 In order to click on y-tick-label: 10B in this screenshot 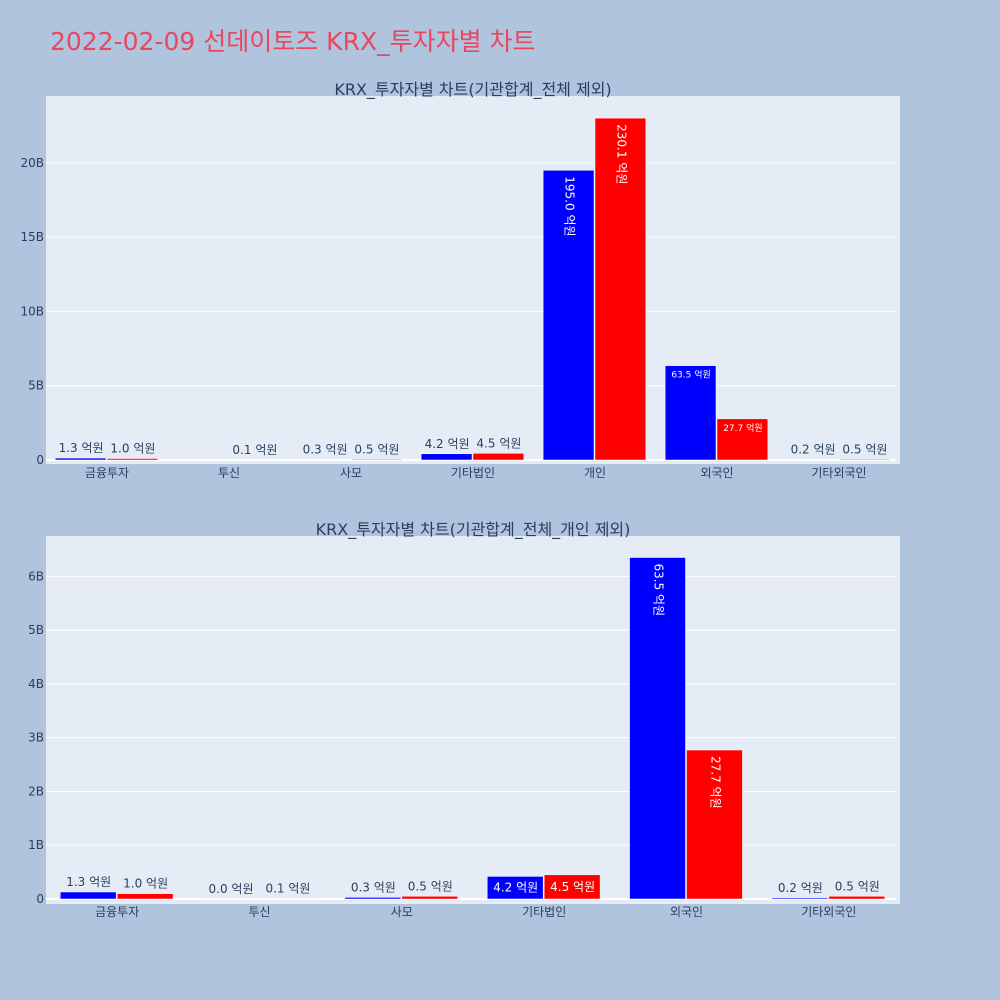, I will do `click(32, 311)`.